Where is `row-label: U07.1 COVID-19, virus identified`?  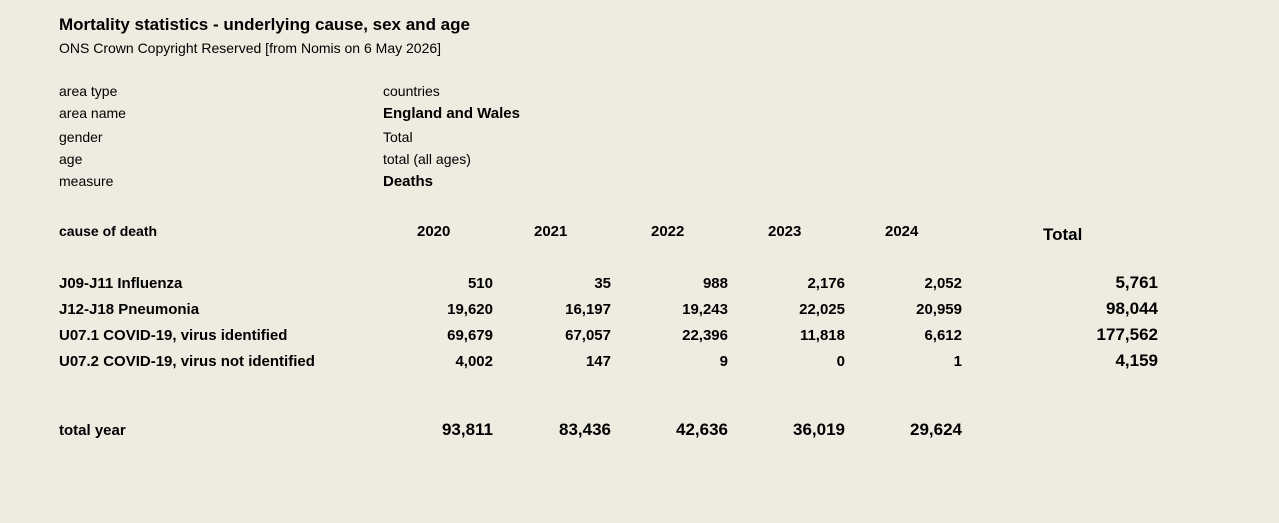
row-label: U07.1 COVID-19, virus identified is located at coordinates (173, 335).